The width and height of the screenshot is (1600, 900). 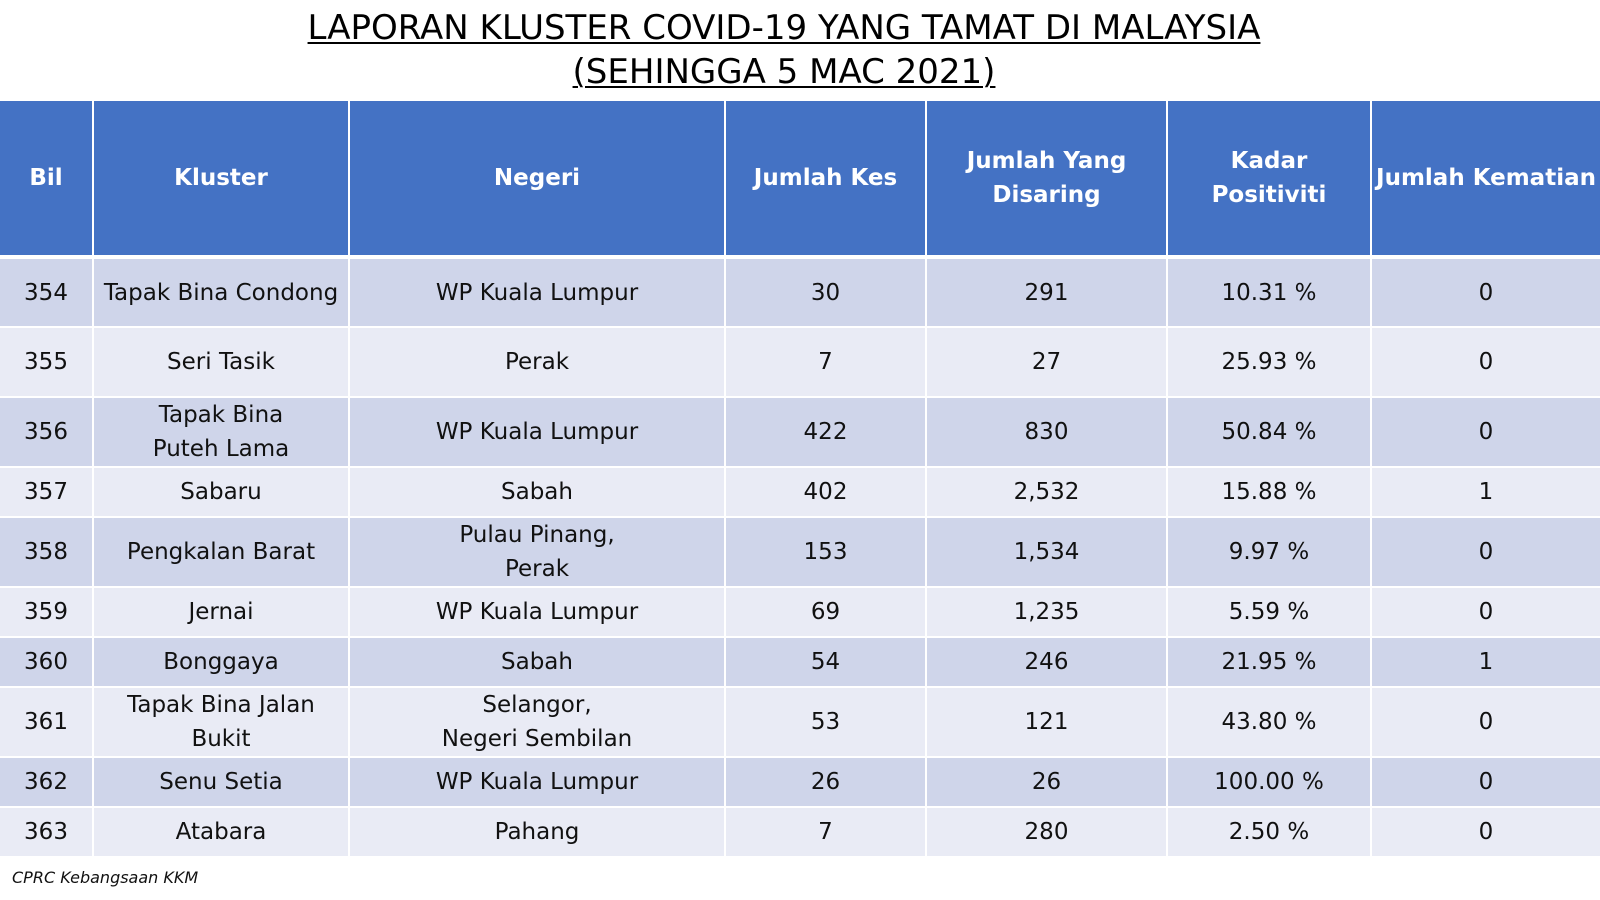 What do you see at coordinates (47, 832) in the screenshot?
I see `cell-bil: 363` at bounding box center [47, 832].